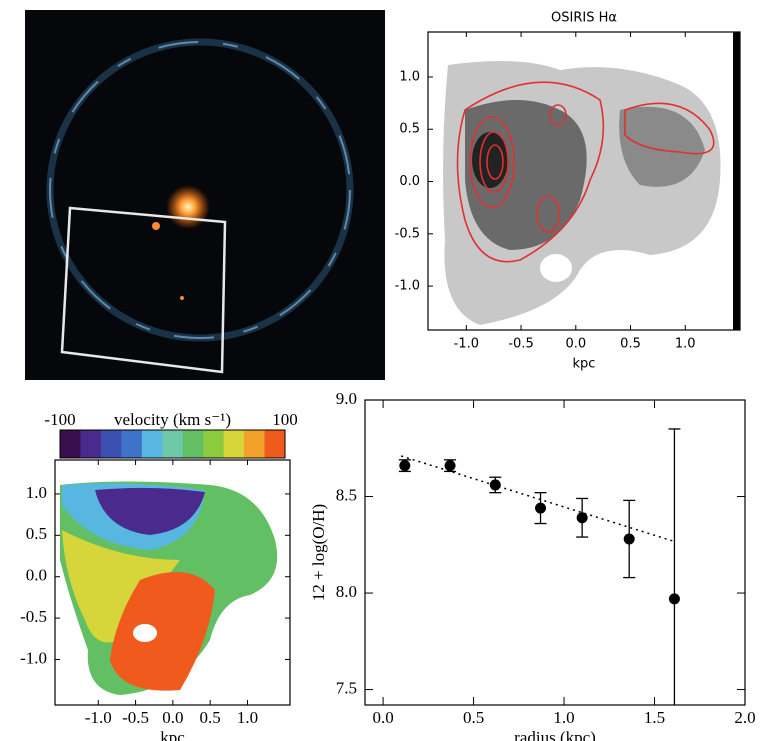  Describe the element at coordinates (318, 552) in the screenshot. I see `y-axis-label: 12 + log(O/H)` at that location.